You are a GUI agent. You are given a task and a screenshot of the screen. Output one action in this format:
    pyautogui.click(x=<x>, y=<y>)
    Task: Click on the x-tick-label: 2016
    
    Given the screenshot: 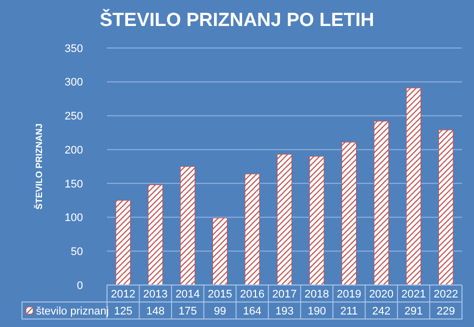 What is the action you would take?
    pyautogui.click(x=252, y=294)
    